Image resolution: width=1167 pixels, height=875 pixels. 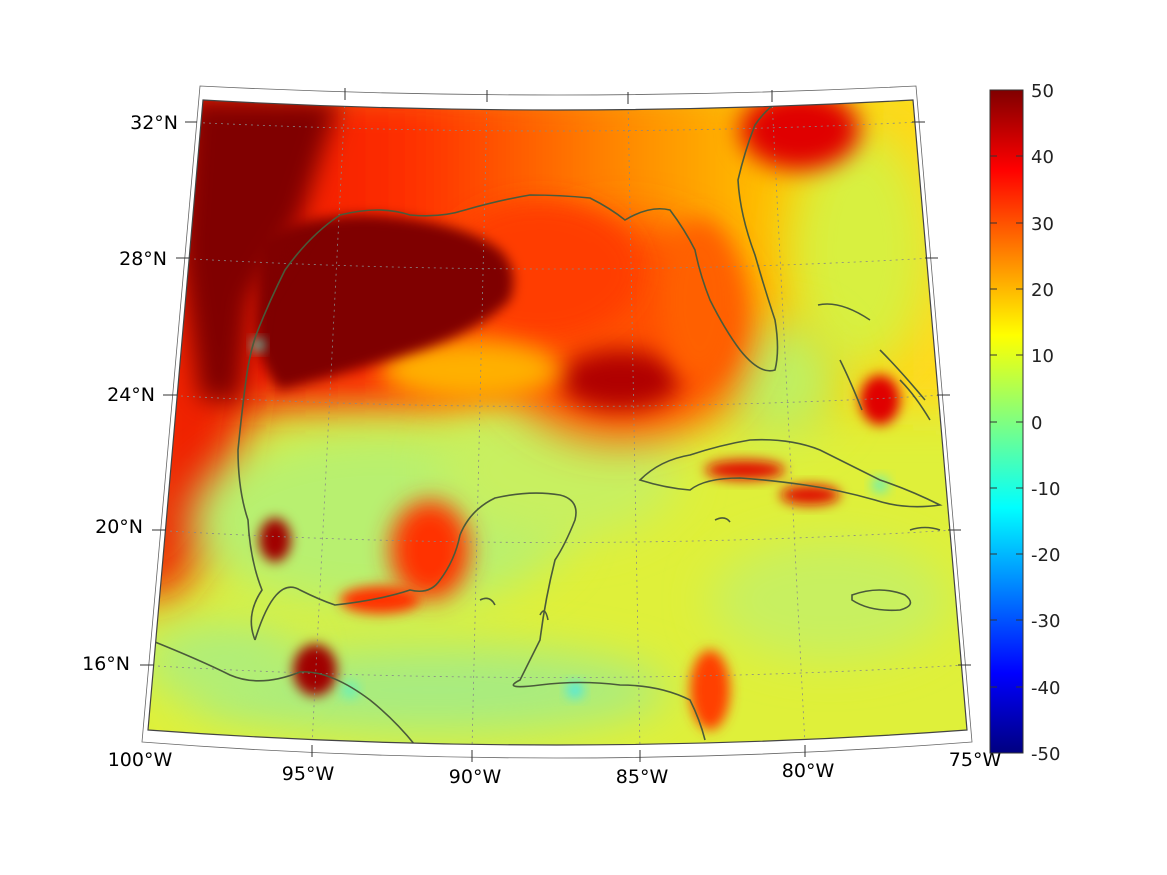 I want to click on colorbar-label-neg20: -20, so click(x=1045, y=555).